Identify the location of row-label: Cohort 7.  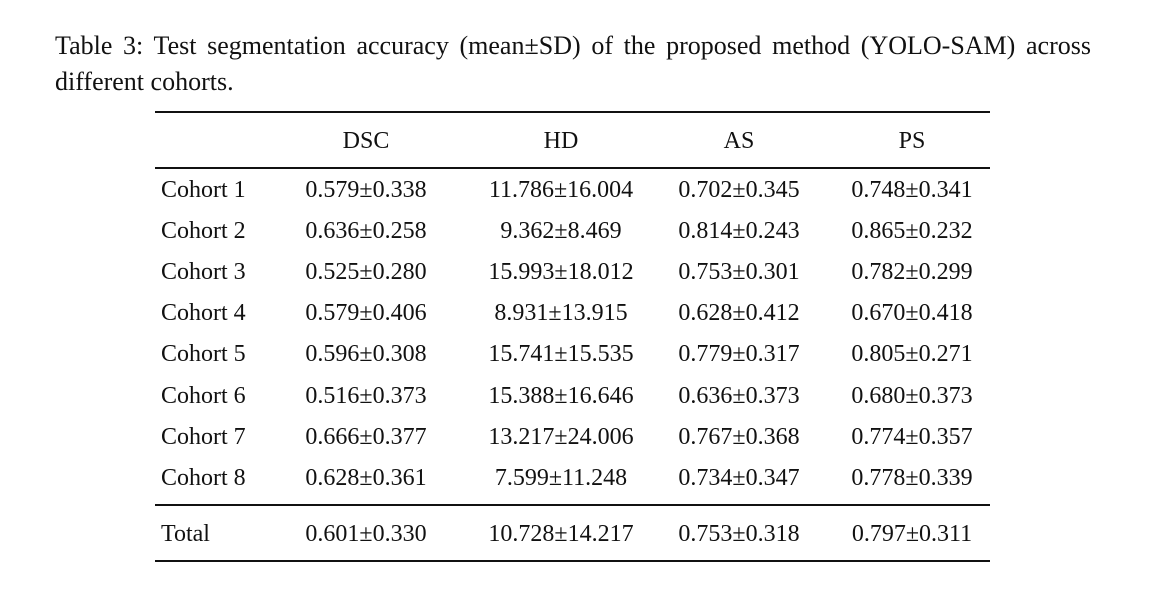
(203, 436).